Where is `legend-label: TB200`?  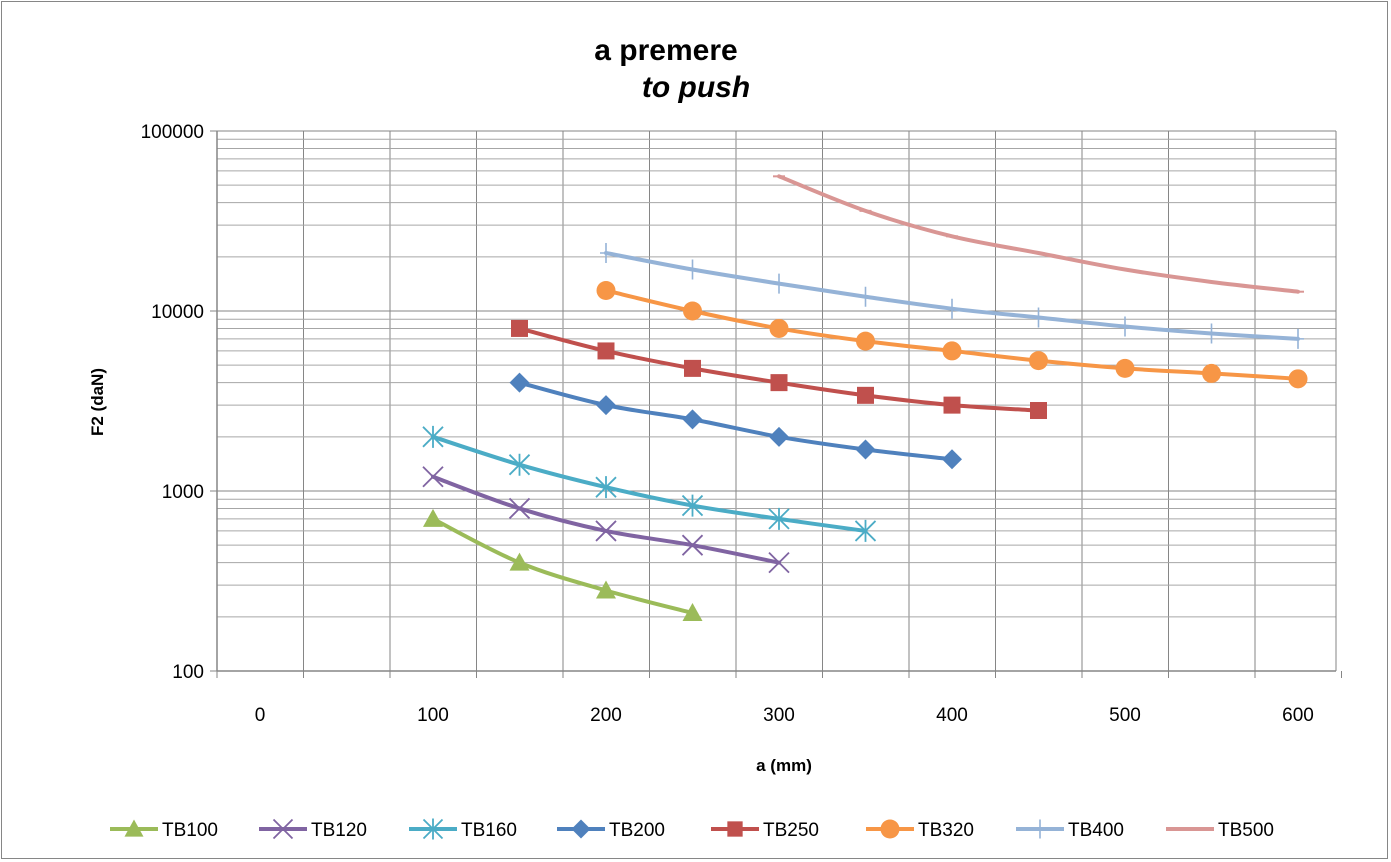 legend-label: TB200 is located at coordinates (637, 830).